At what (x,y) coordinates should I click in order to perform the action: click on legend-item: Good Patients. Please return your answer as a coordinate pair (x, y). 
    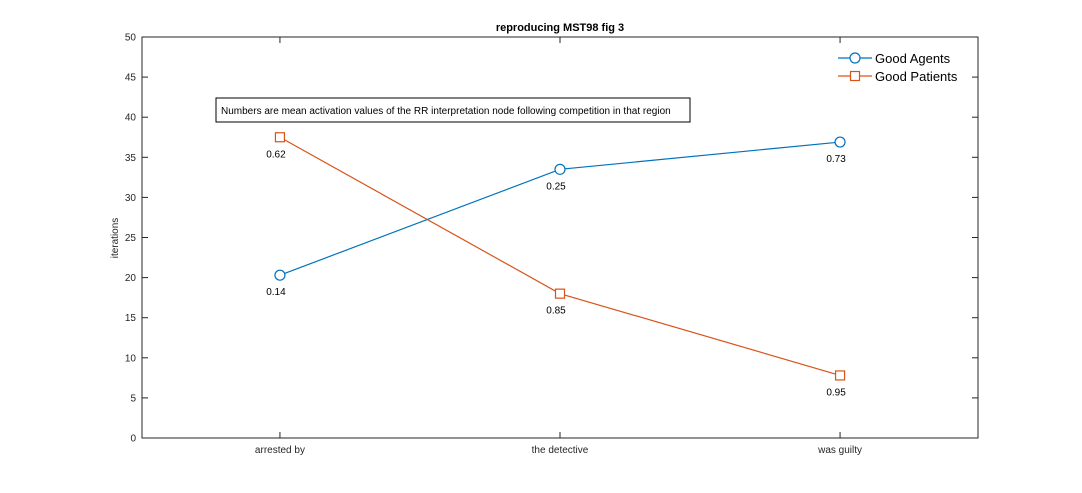
    Looking at the image, I should click on (898, 76).